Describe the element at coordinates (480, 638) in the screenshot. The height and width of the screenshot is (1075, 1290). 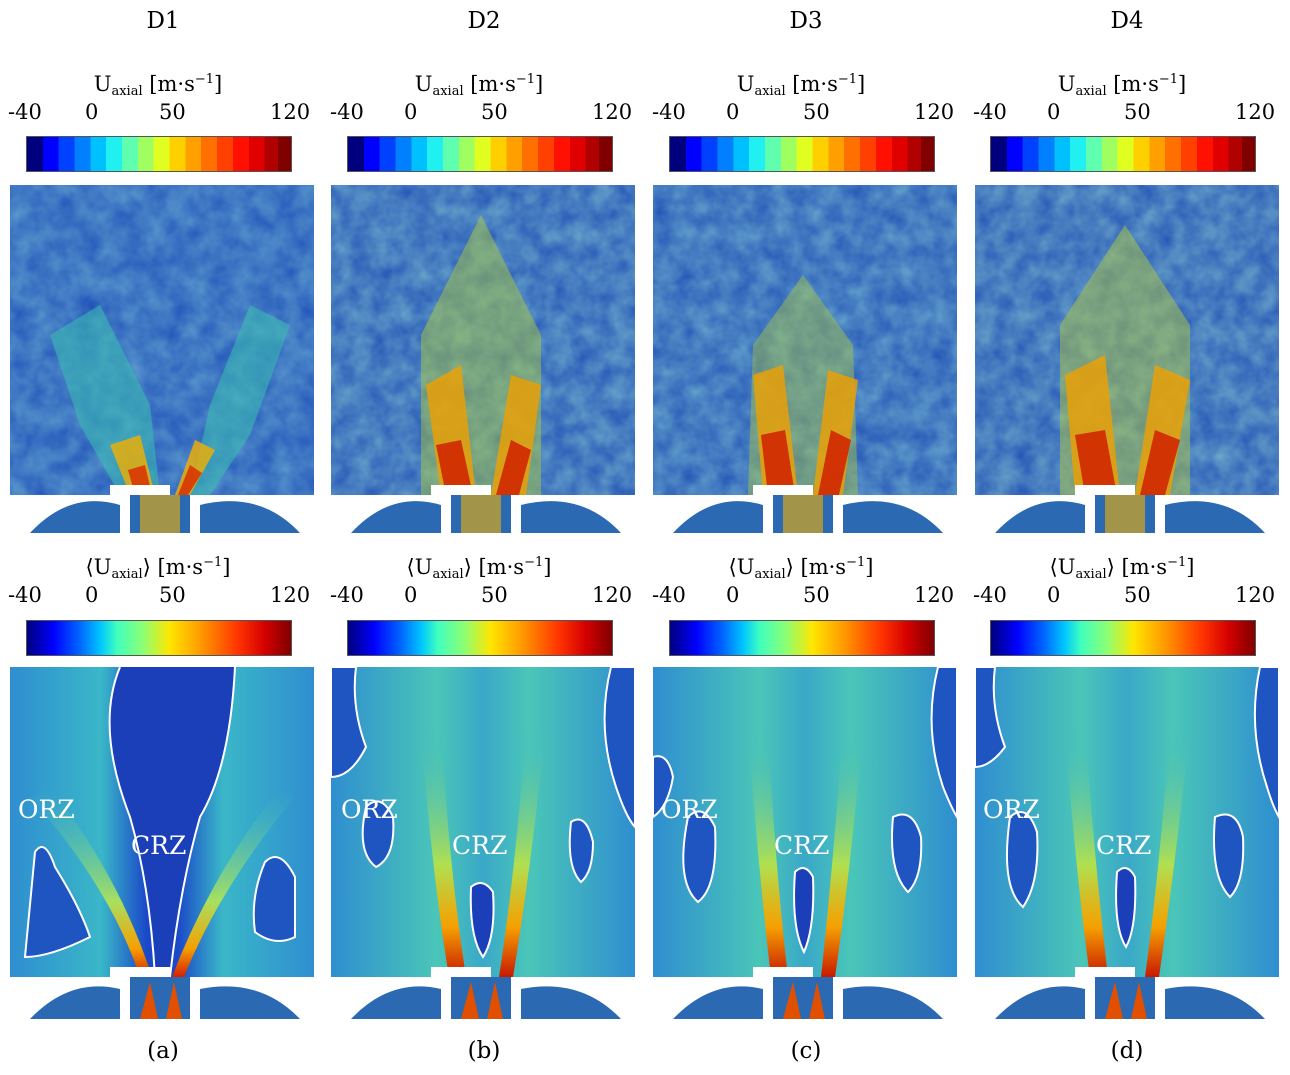
I see `colorbar-mean-d2` at that location.